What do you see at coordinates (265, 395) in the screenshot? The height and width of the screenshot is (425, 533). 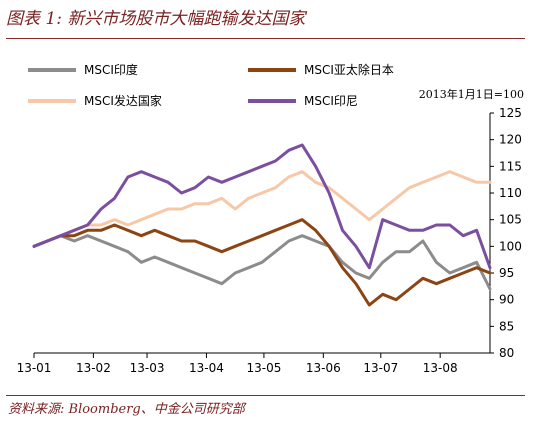 I see `source-rule` at bounding box center [265, 395].